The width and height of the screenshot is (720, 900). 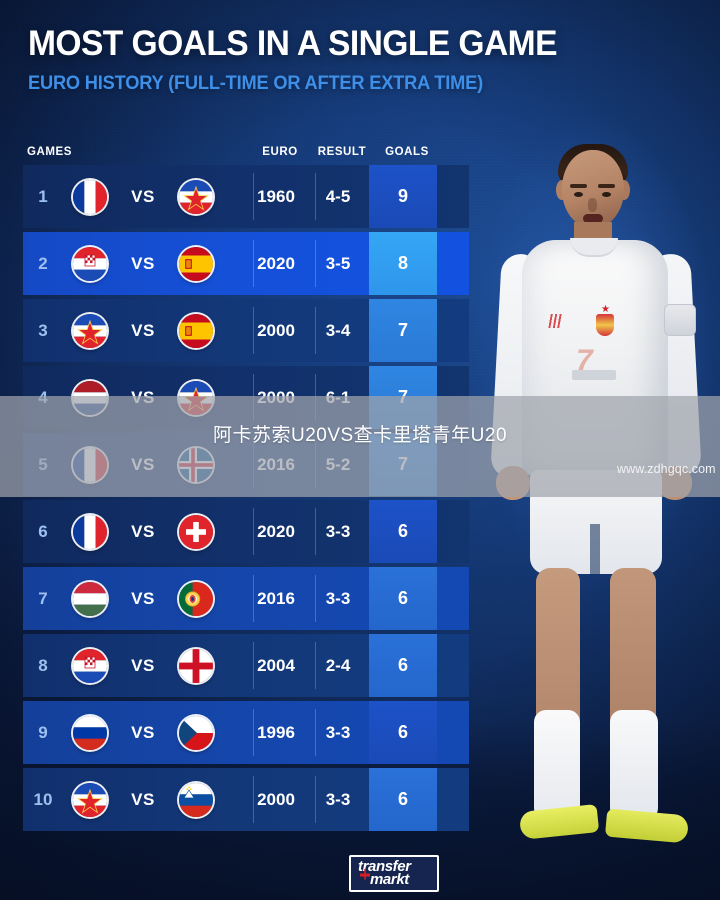 What do you see at coordinates (276, 732) in the screenshot?
I see `row-euro-year: 1996` at bounding box center [276, 732].